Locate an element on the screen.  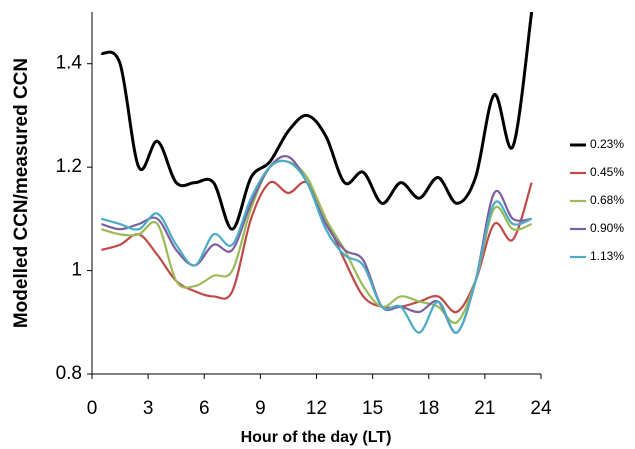
y-axis-title: Modelled CCN/measured CCN is located at coordinates (21, 193).